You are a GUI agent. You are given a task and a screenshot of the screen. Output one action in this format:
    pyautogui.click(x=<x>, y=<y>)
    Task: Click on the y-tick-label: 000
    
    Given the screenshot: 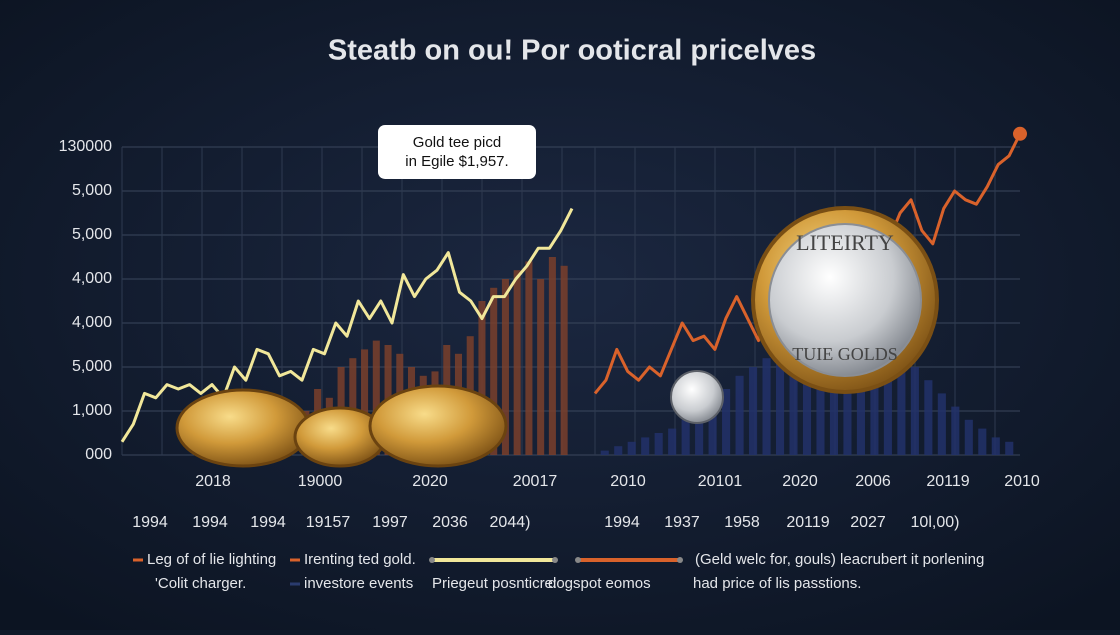 What is the action you would take?
    pyautogui.click(x=98, y=454)
    